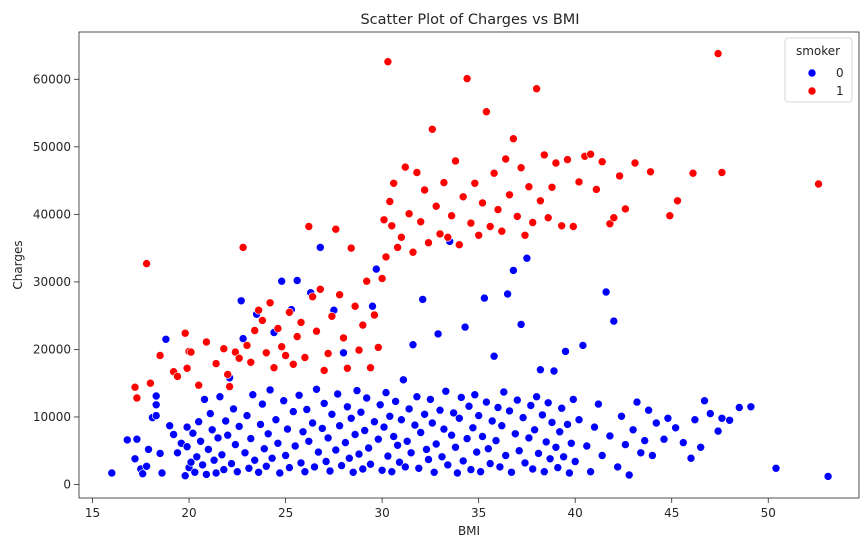  I want to click on x-axis-label: BMI, so click(469, 531).